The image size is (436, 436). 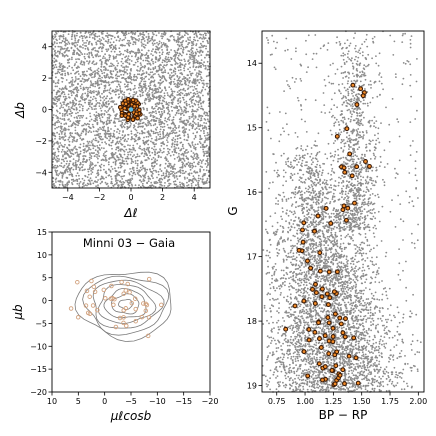 What do you see at coordinates (104, 401) in the screenshot?
I see `x-tick-label: 0` at bounding box center [104, 401].